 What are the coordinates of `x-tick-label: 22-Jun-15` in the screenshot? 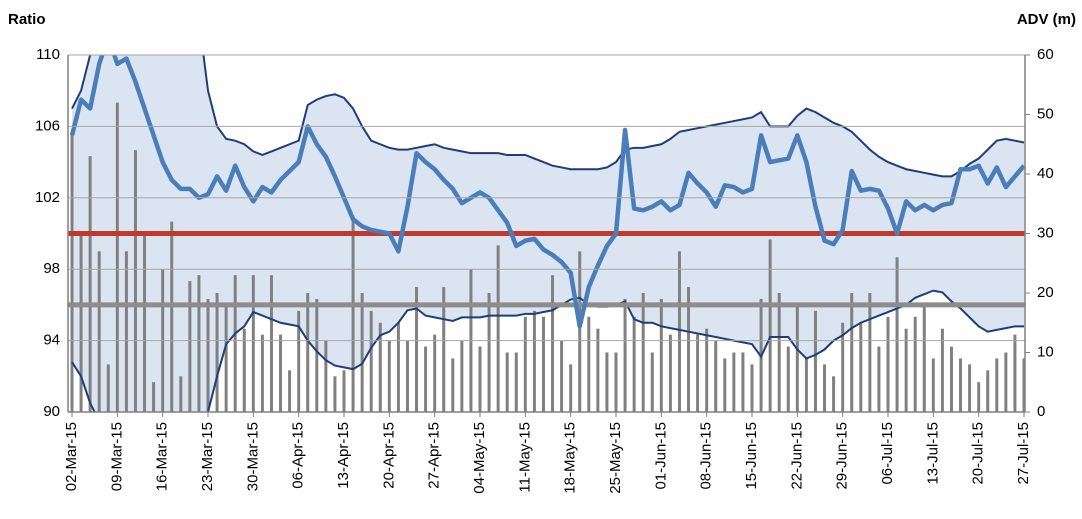 It's located at (796, 456).